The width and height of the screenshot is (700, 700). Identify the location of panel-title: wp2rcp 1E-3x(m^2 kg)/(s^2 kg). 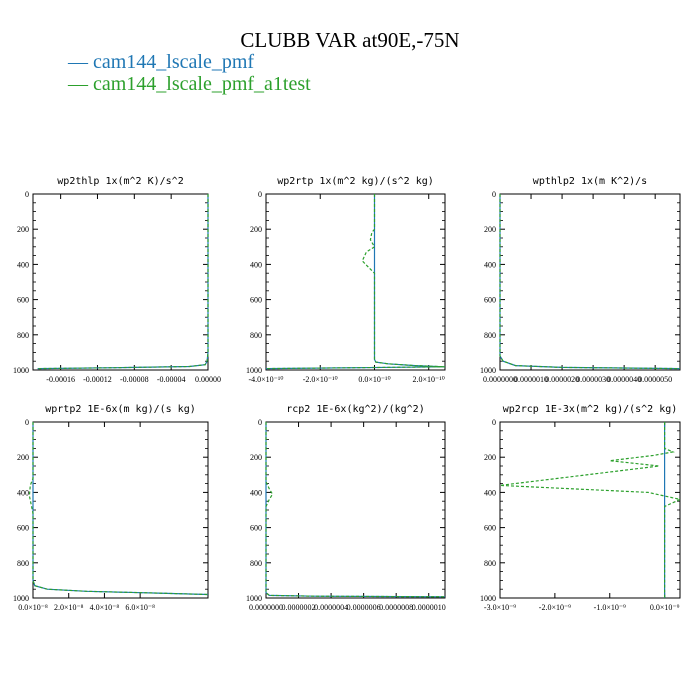
(590, 409).